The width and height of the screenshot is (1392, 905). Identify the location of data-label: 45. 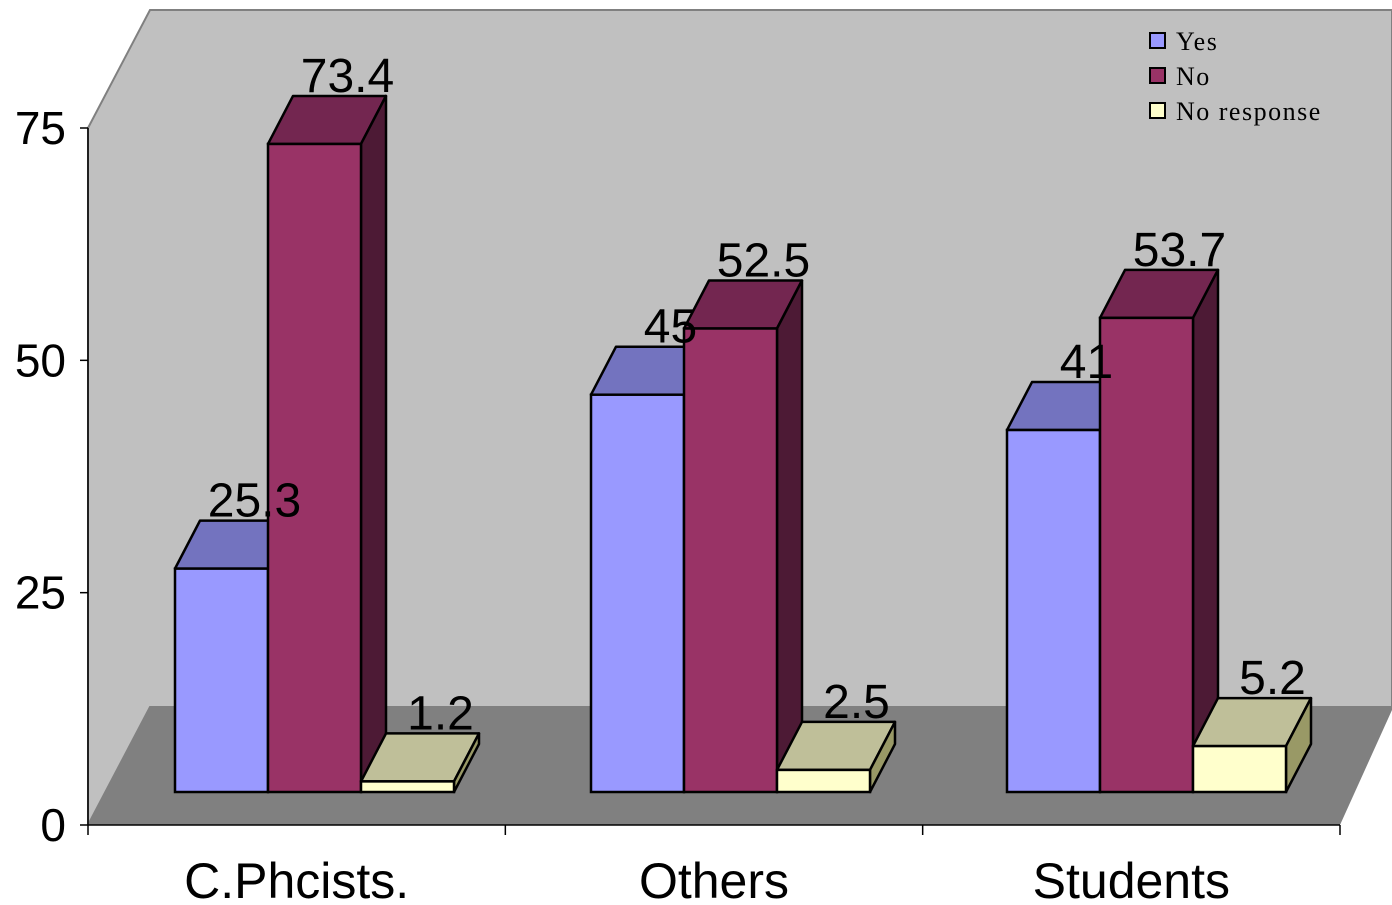
(670, 327).